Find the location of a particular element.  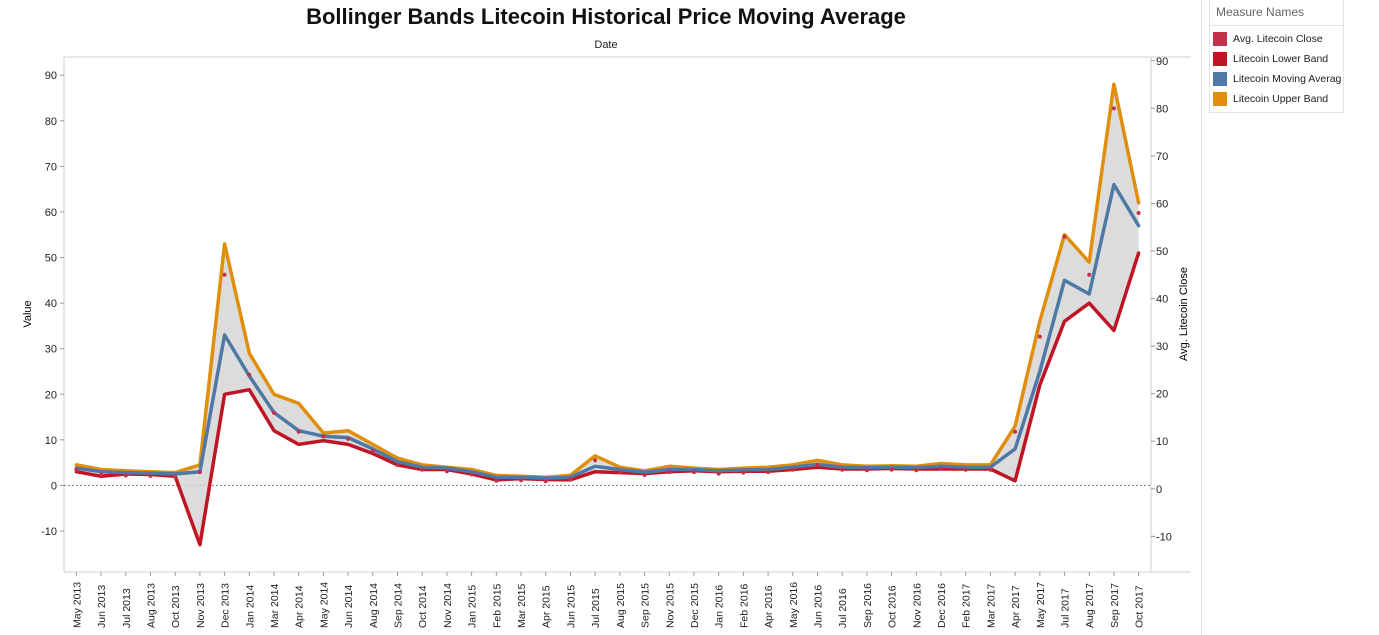

x-tick-label: Aug 2014 is located at coordinates (374, 605).